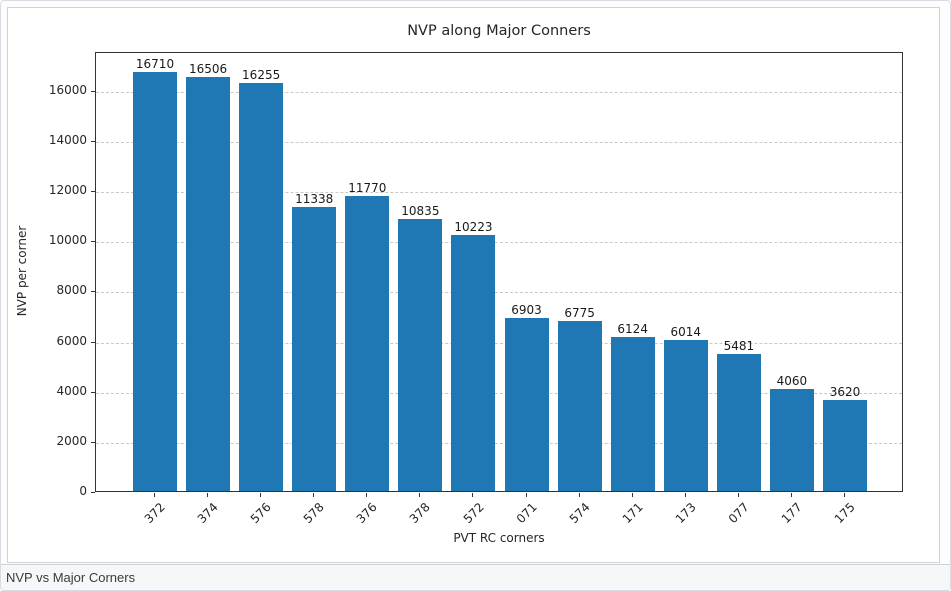 This screenshot has height=591, width=951. Describe the element at coordinates (67, 190) in the screenshot. I see `y-tick-label: 12000` at that location.